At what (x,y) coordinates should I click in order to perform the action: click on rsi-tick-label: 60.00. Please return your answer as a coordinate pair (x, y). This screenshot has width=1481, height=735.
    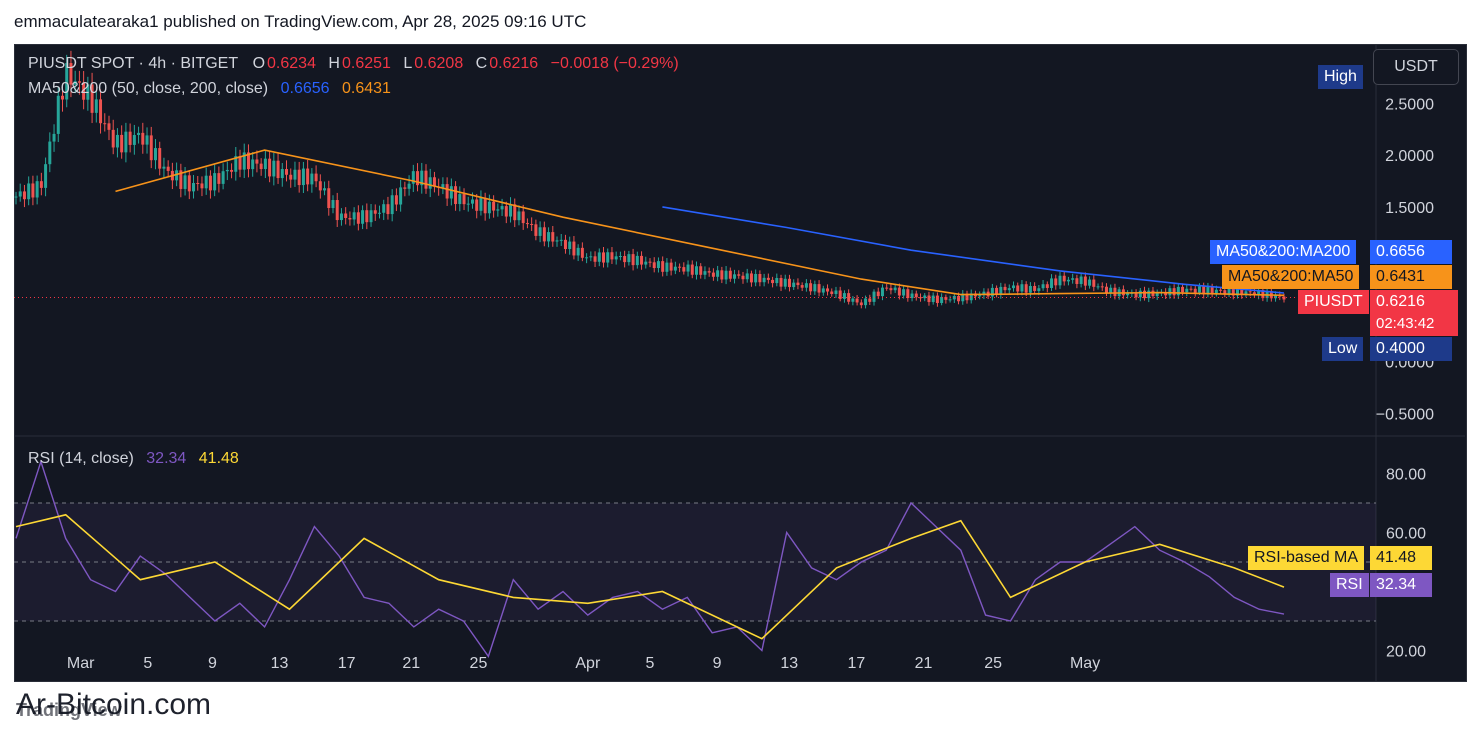
    Looking at the image, I should click on (1406, 534).